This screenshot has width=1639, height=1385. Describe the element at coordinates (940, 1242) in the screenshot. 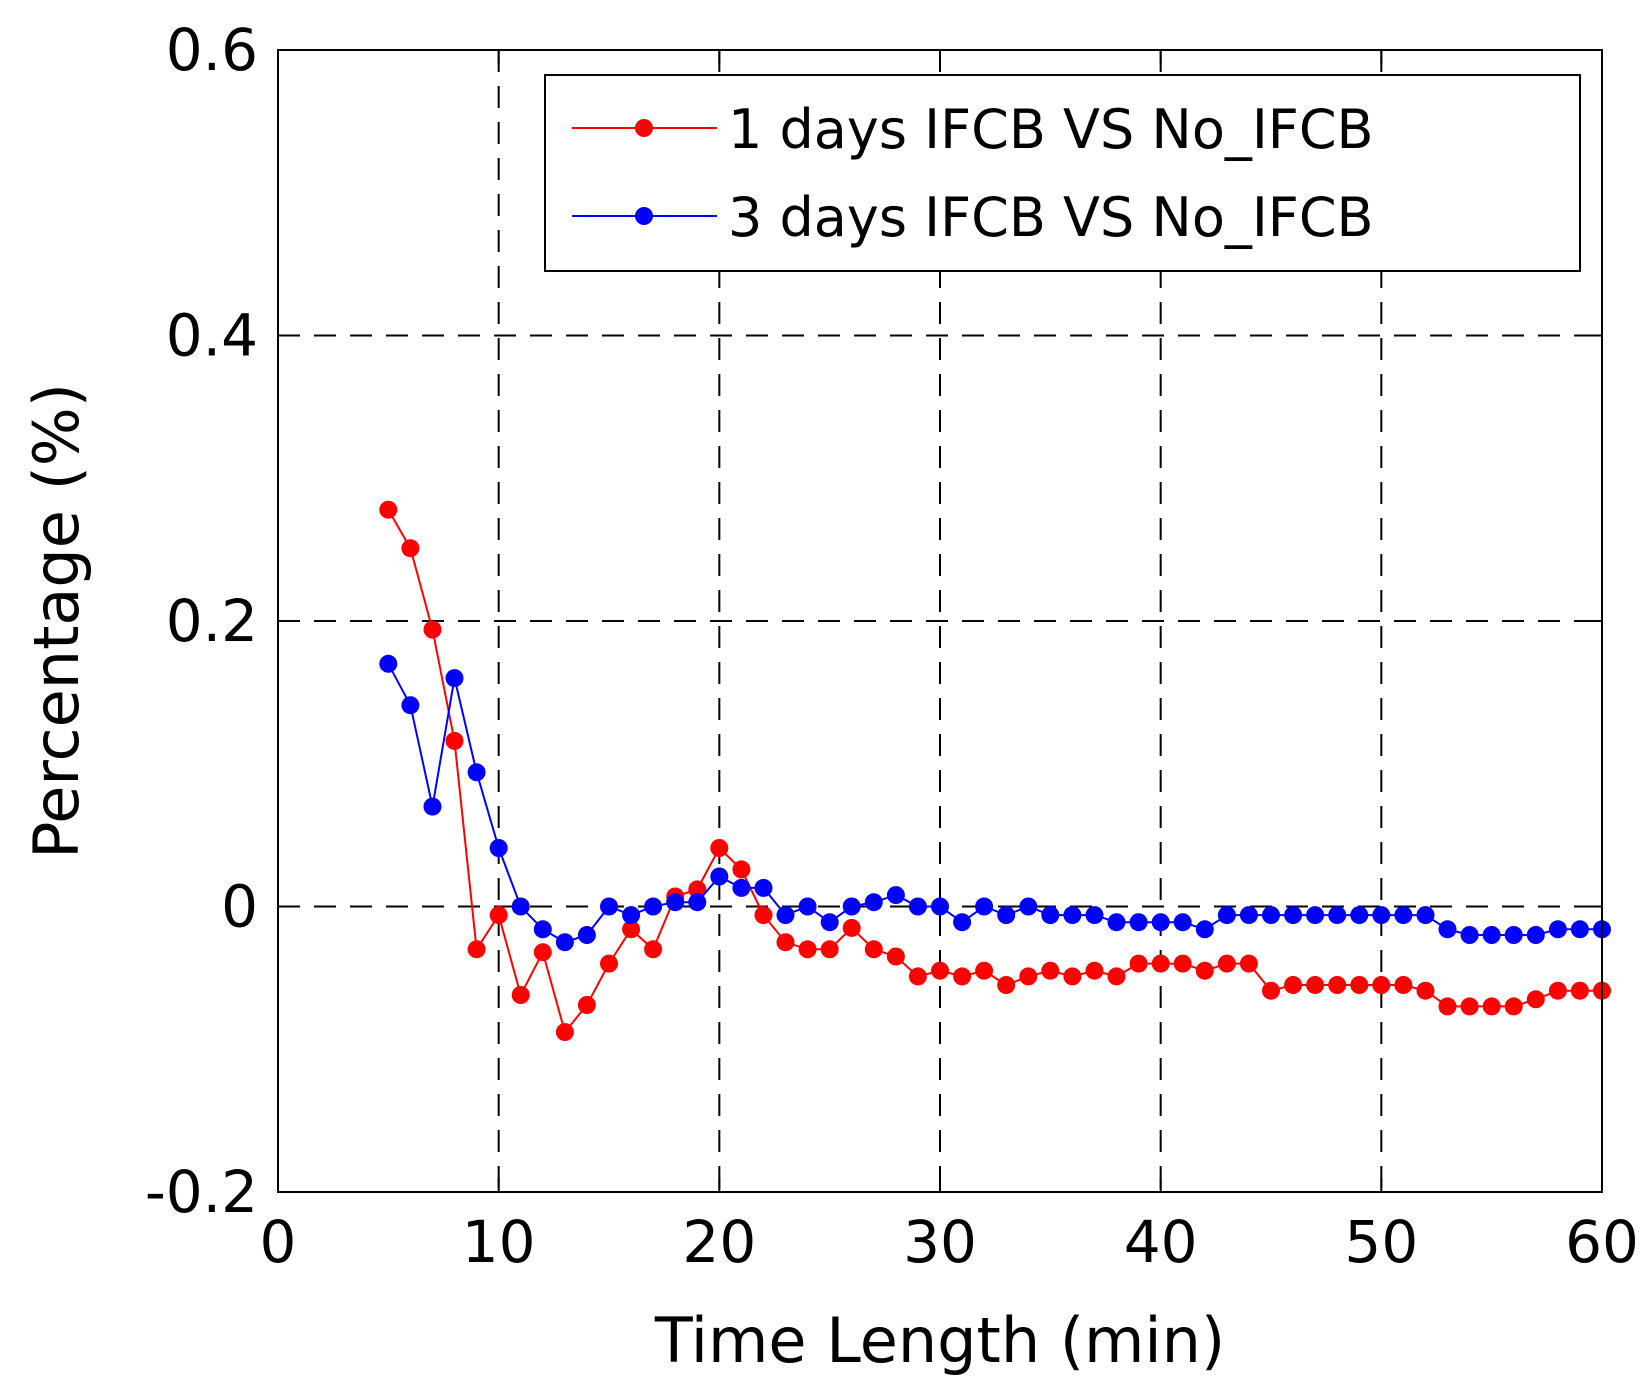

I see `x-tick-label: 30` at that location.